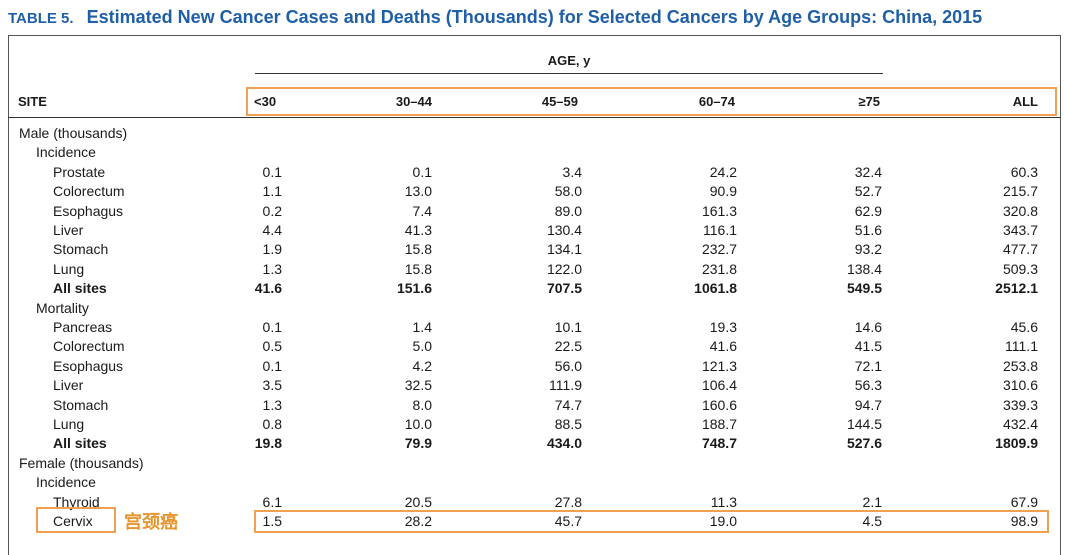 This screenshot has height=555, width=1065. I want to click on column-header-5: ALL, so click(1025, 101).